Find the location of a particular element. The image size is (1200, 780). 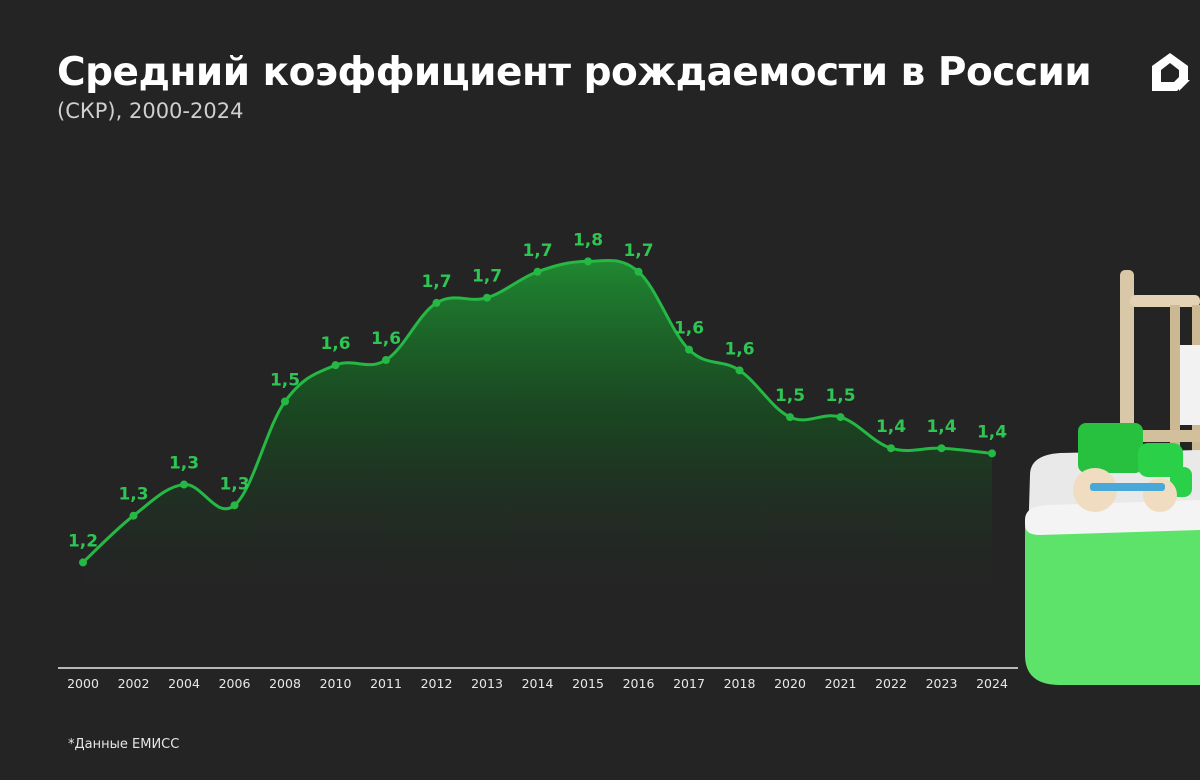

x-tick-label: 2020 is located at coordinates (790, 683).